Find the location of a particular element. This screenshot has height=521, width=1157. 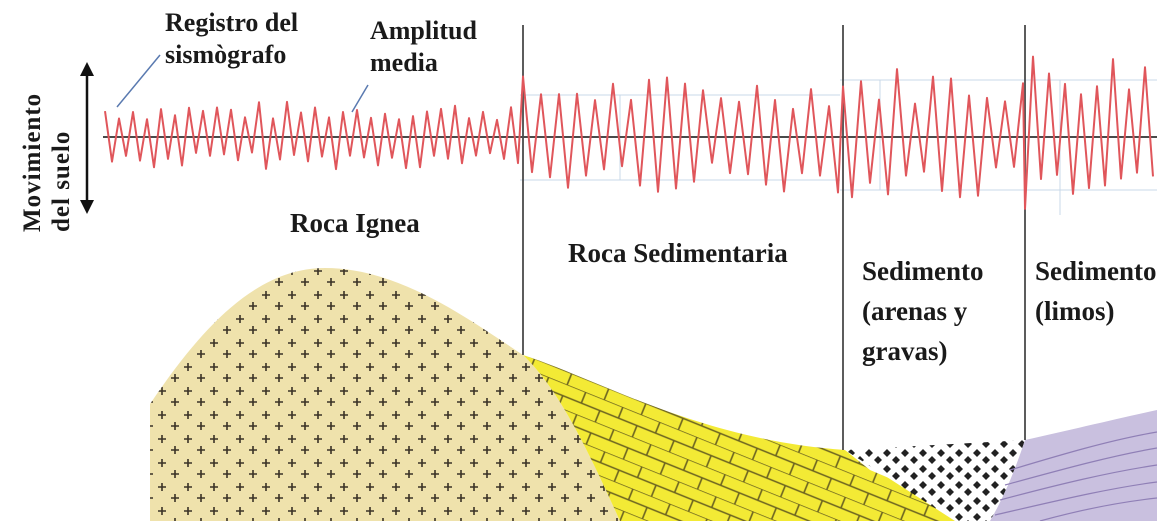

silt-body is located at coordinates (1073, 465).